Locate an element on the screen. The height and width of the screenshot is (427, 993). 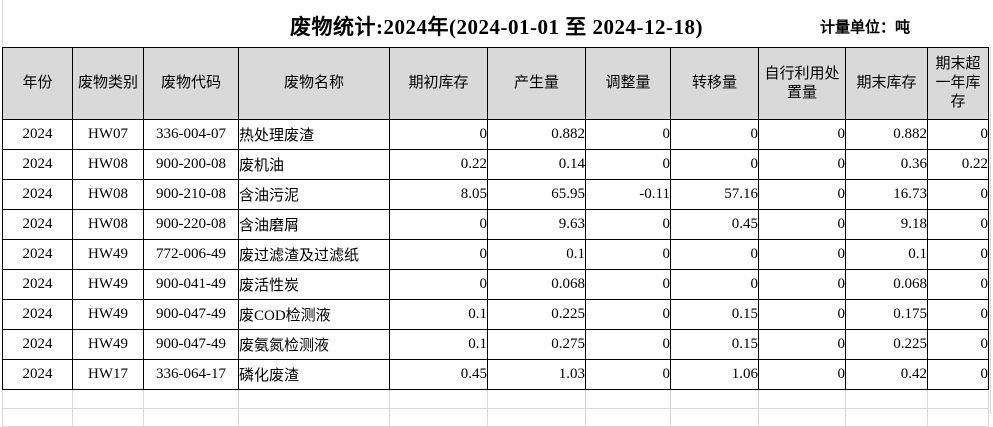
table-cell: 900-047-49 is located at coordinates (191, 344).